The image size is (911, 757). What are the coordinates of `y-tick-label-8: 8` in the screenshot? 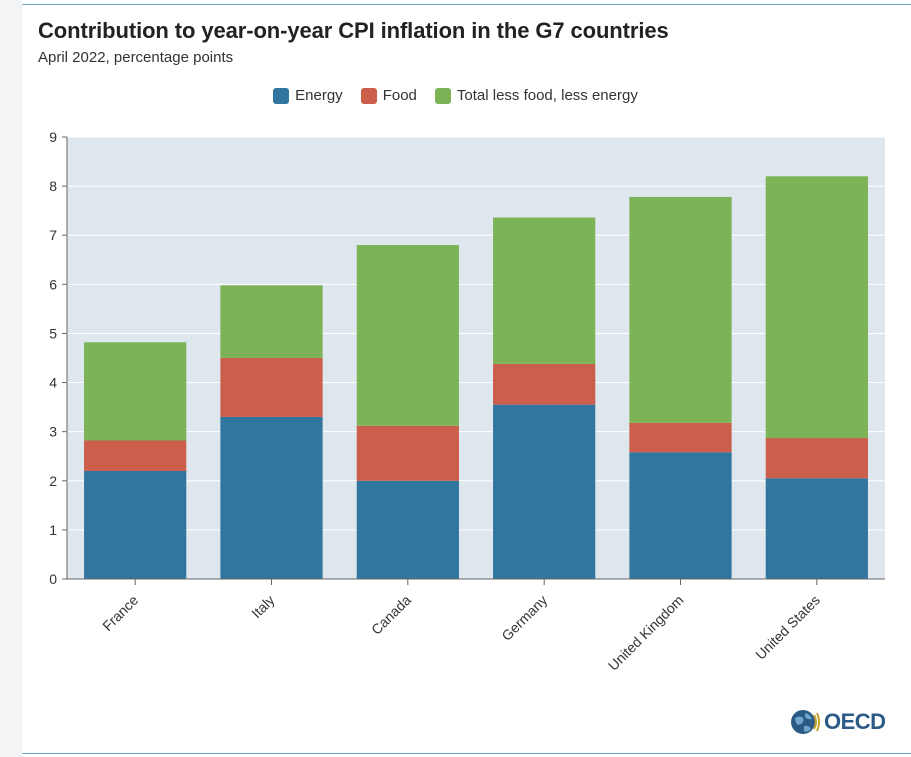 It's located at (53, 186).